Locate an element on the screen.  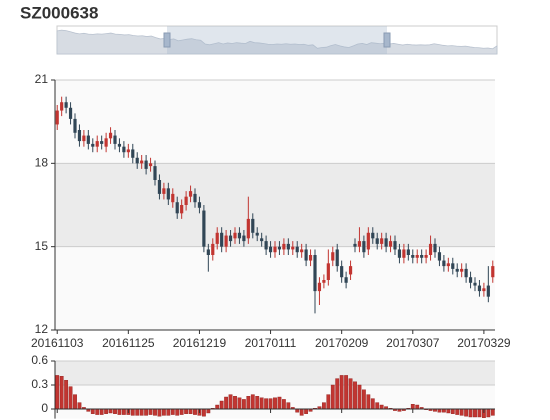
y-tick-label: 15 is located at coordinates (42, 246).